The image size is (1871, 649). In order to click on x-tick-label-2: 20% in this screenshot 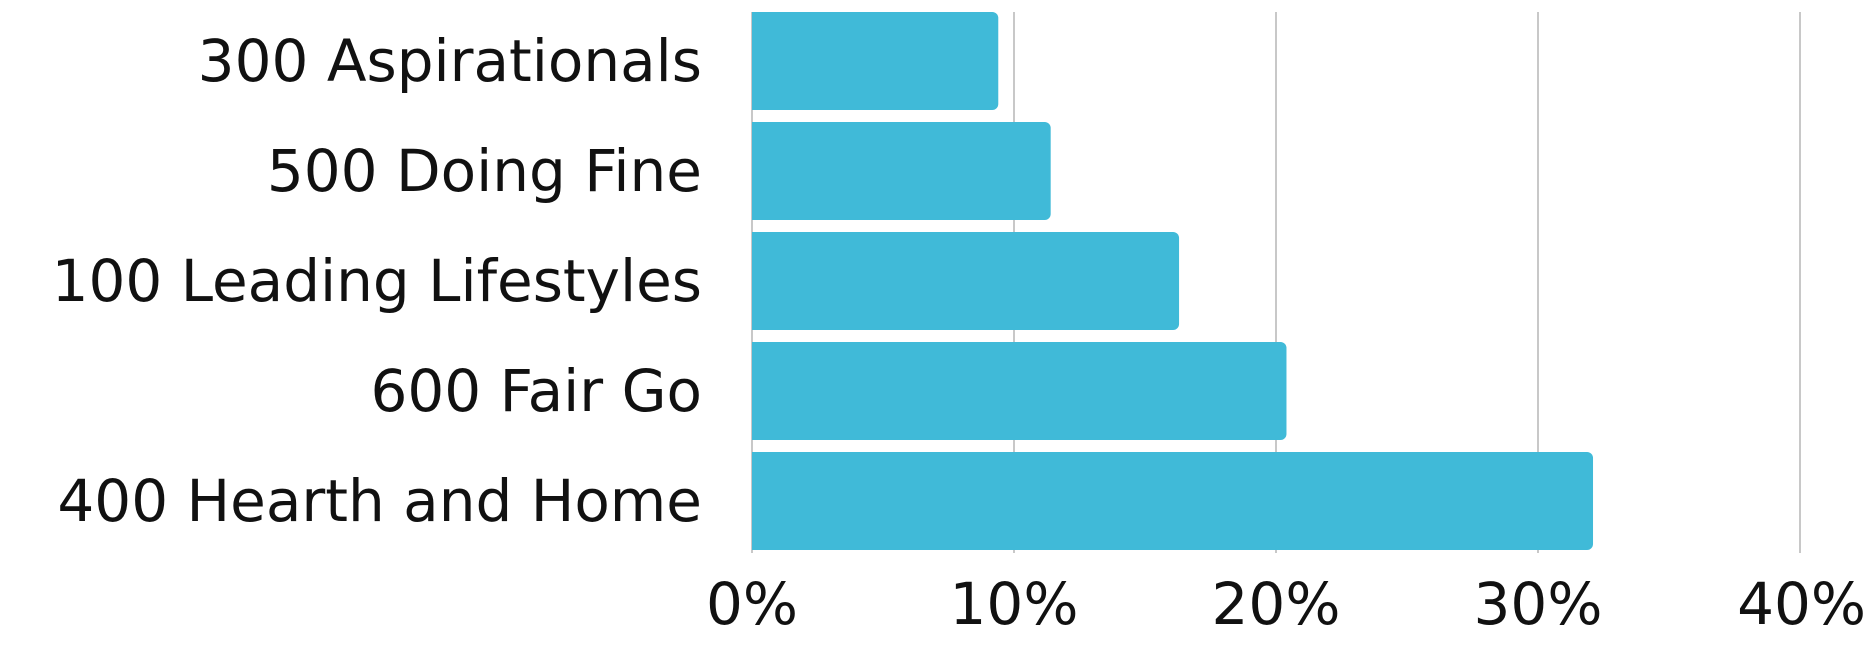, I will do `click(1276, 604)`.